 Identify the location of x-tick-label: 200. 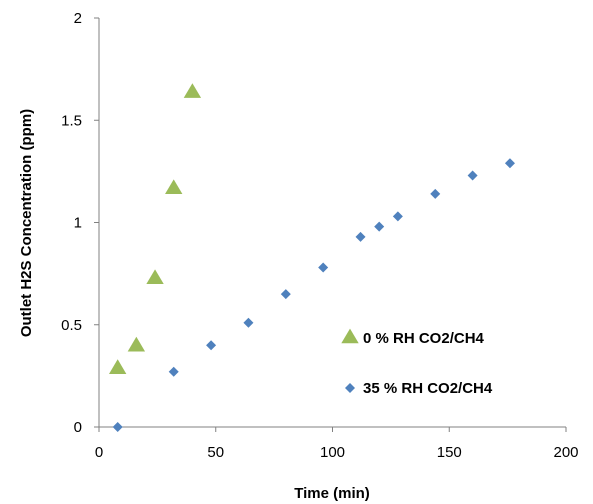
(565, 452).